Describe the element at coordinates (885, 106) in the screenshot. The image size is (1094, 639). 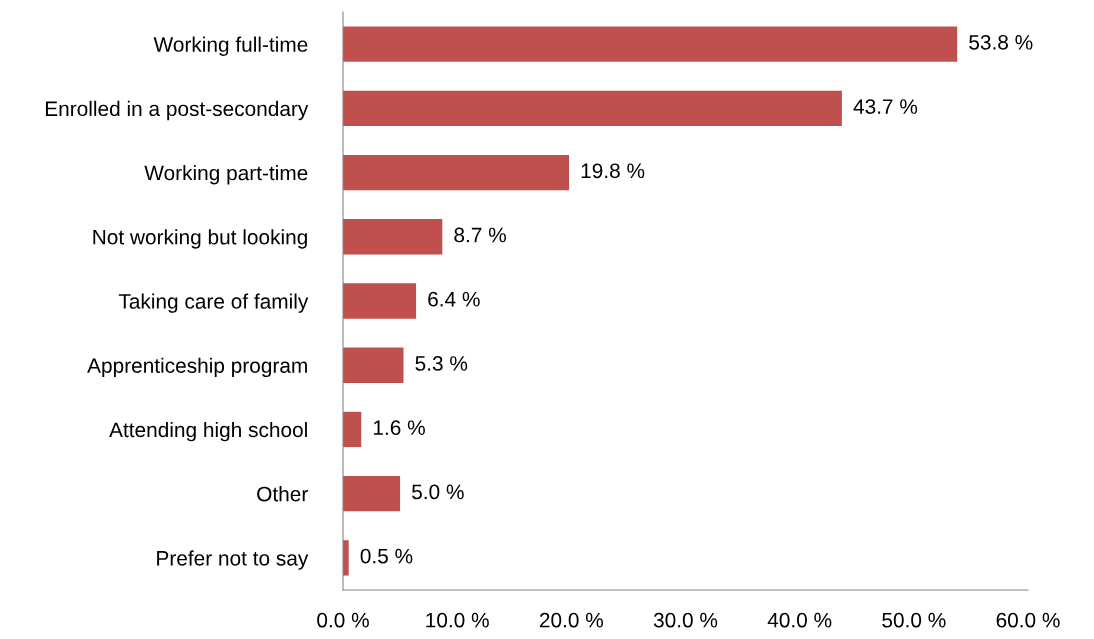
I see `data-label: 43.7 %` at that location.